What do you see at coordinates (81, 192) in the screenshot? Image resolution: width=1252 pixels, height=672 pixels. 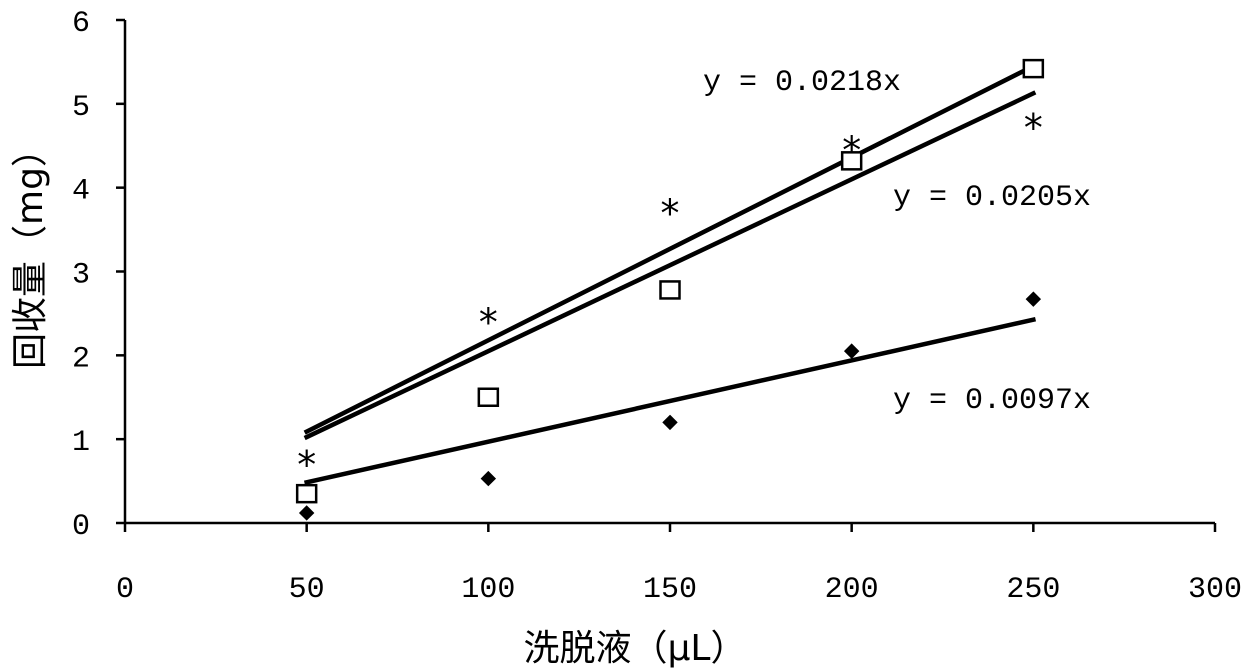 I see `y-tick-label: 4` at bounding box center [81, 192].